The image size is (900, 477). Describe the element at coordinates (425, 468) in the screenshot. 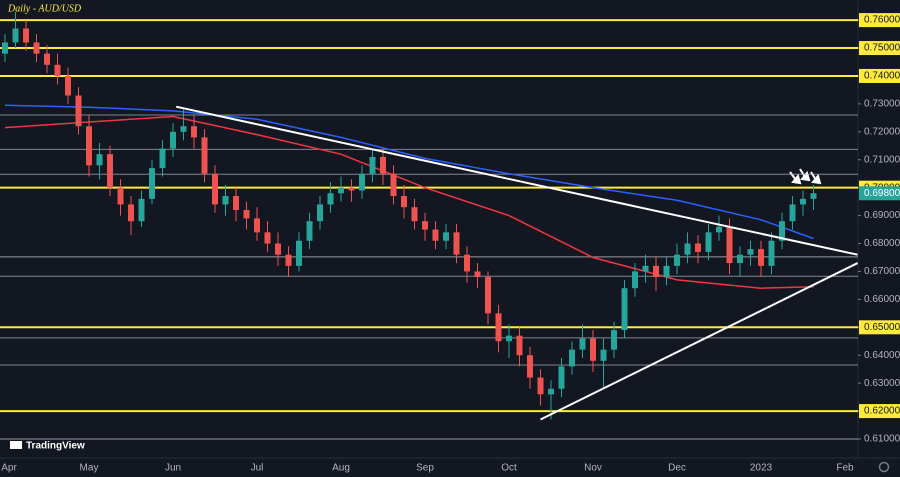

I see `x-tick-label: Sep` at that location.